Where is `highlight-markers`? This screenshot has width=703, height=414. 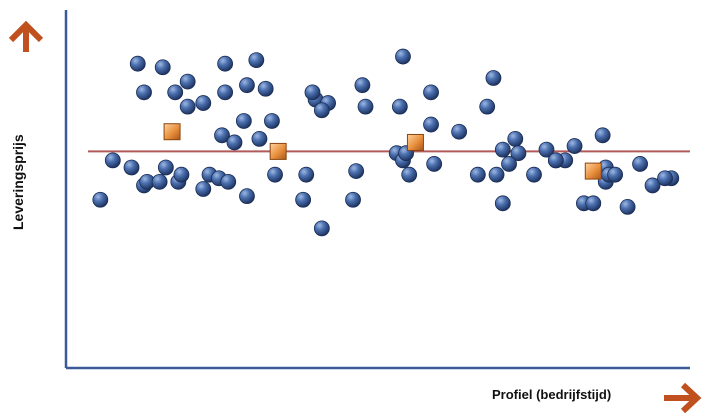 highlight-markers is located at coordinates (382, 151).